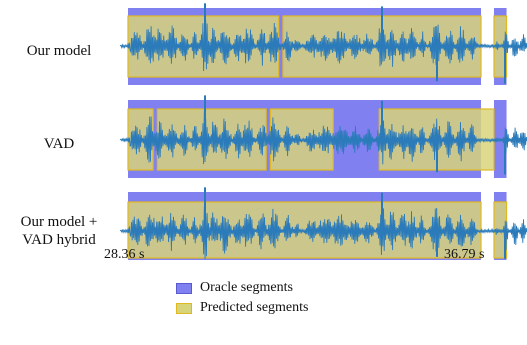  What do you see at coordinates (323, 138) in the screenshot?
I see `waveform-row1` at bounding box center [323, 138].